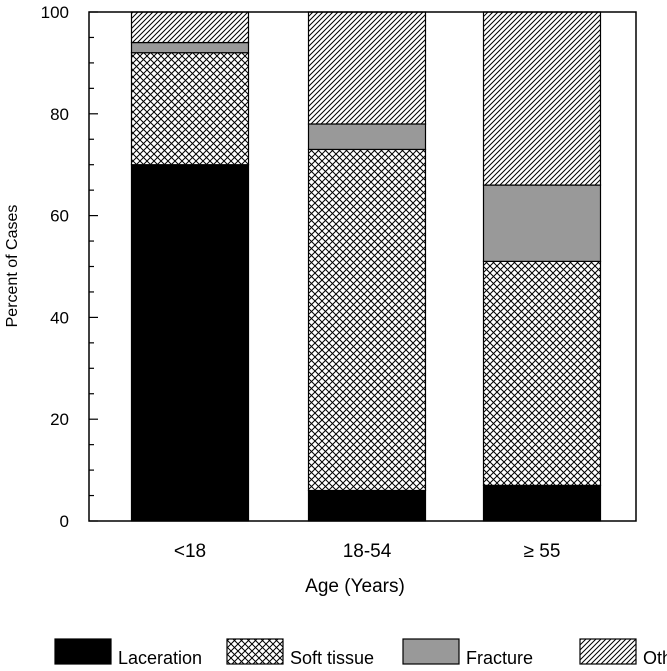  I want to click on legend-label-fracture: Fracture, so click(499, 658).